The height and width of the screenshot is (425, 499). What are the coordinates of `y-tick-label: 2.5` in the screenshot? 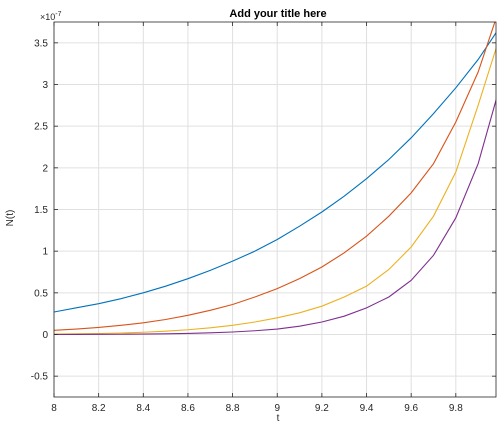 It's located at (41, 127).